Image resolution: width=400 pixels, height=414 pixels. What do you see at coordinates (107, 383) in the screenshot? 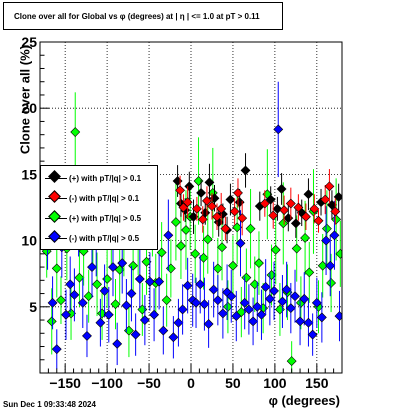
I see `x-tick-label: −100` at bounding box center [107, 383].